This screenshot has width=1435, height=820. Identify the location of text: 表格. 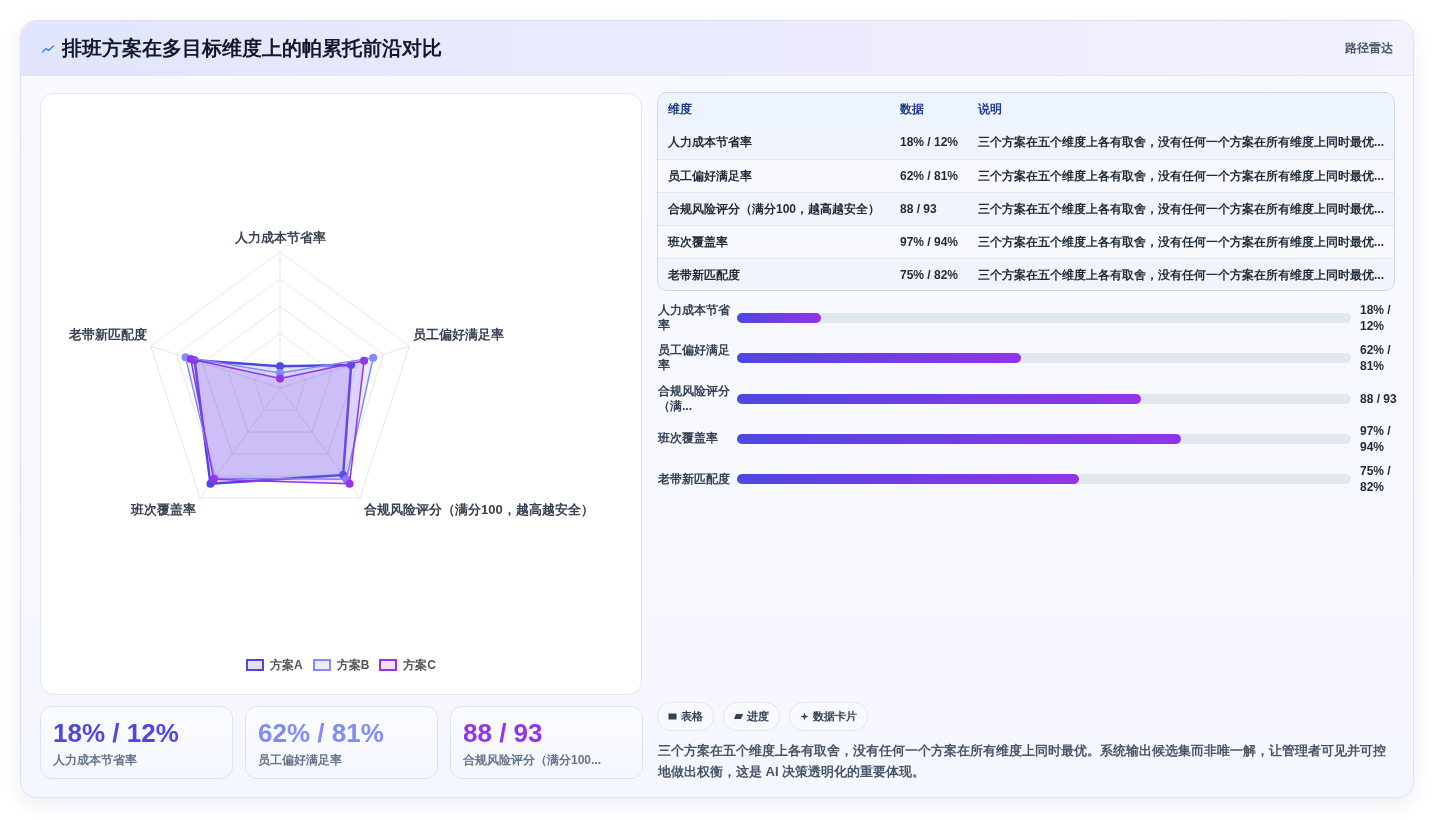
(692, 716).